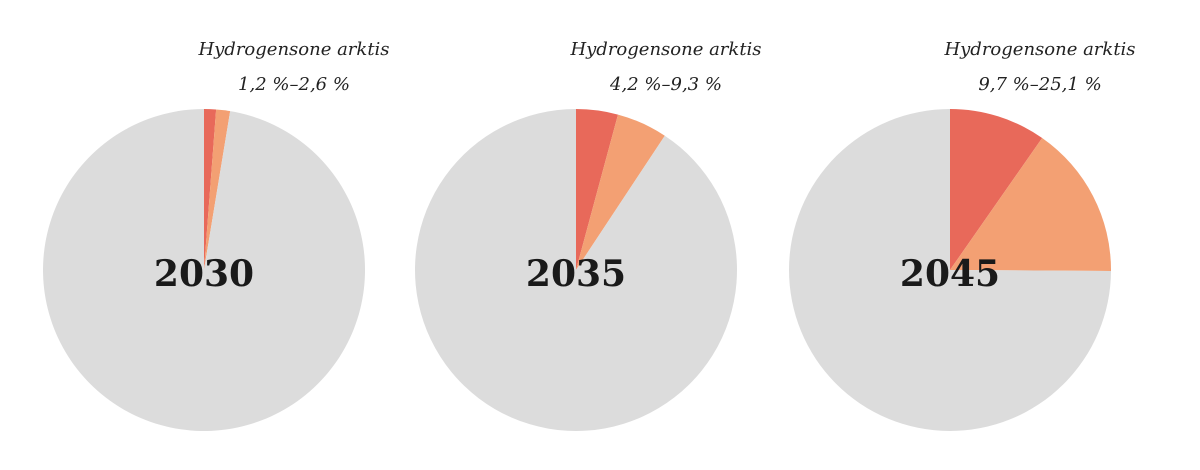 The image size is (1200, 470). What do you see at coordinates (996, 189) in the screenshot?
I see `zone-low-slice-2045` at bounding box center [996, 189].